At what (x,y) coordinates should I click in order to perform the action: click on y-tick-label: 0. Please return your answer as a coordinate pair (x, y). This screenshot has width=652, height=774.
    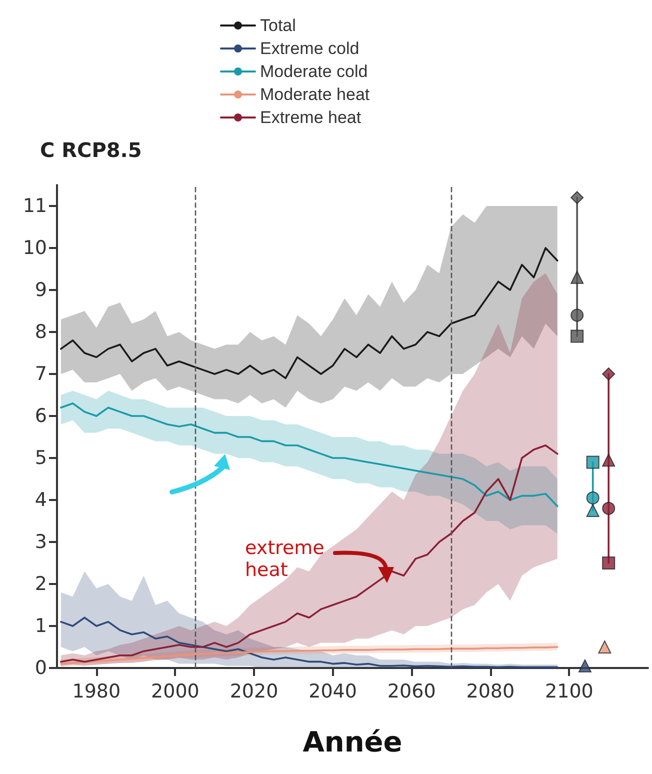
    Looking at the image, I should click on (40, 668).